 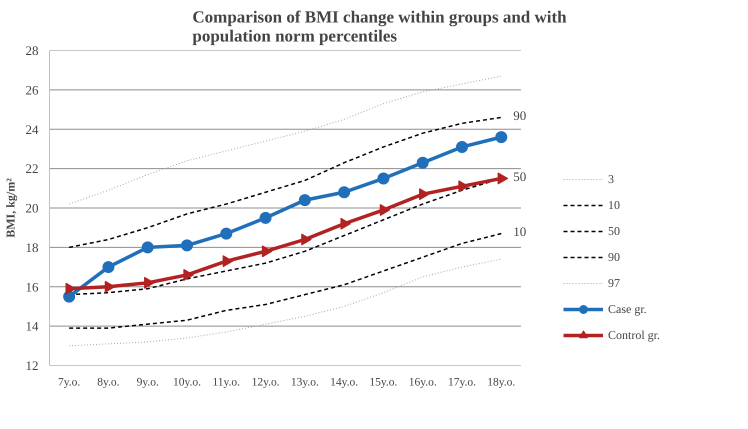 I want to click on x-tick-label: 12y.o., so click(x=266, y=382).